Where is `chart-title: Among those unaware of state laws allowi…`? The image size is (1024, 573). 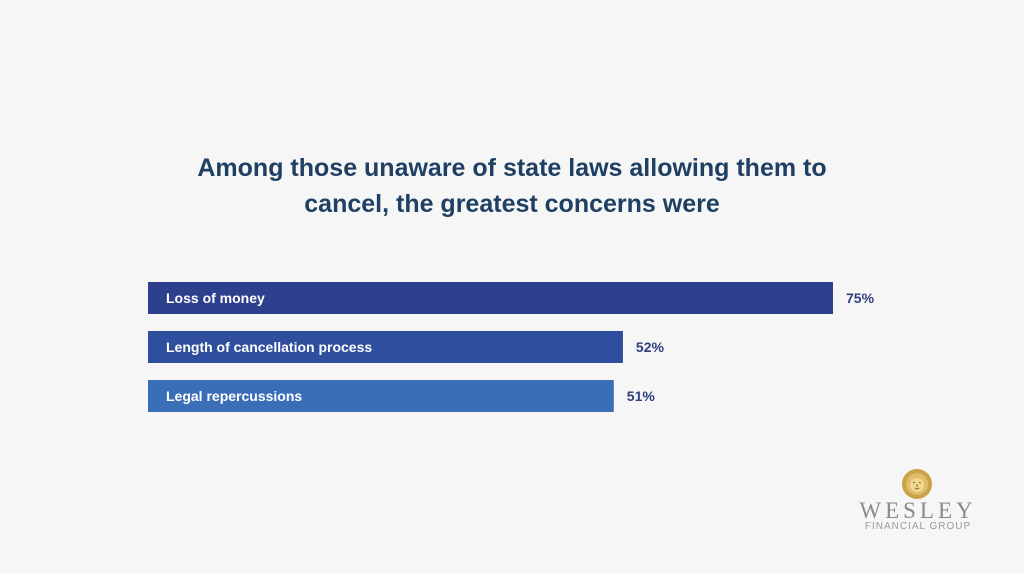
chart-title: Among those unaware of state laws allowi… is located at coordinates (512, 186).